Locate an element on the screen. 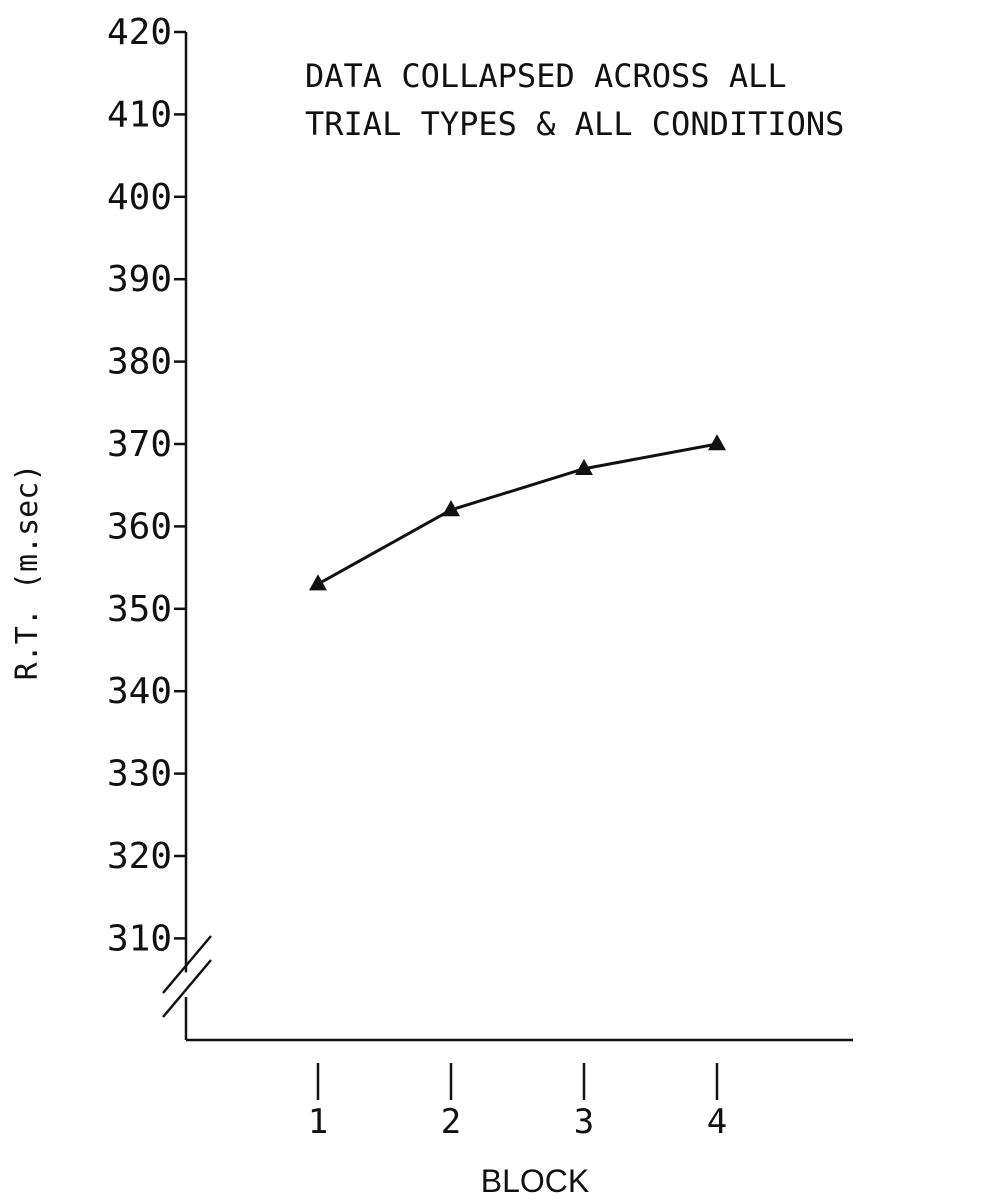 The width and height of the screenshot is (988, 1203). y-tick-label-330: 330 is located at coordinates (139, 774).